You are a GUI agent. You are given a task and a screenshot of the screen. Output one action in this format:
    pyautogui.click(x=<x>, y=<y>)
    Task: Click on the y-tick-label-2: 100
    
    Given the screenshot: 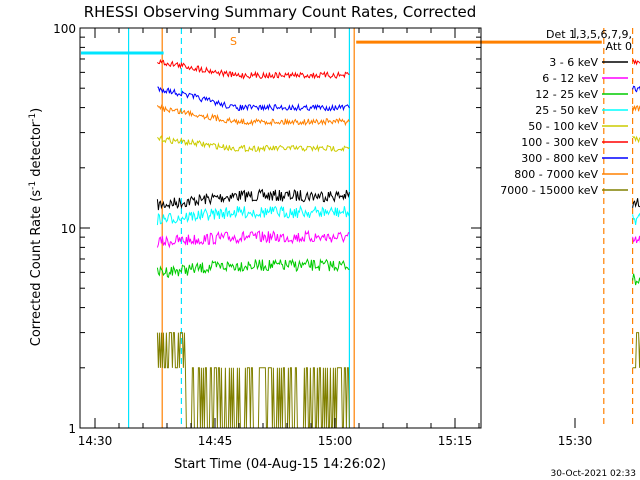 What is the action you would take?
    pyautogui.click(x=64, y=29)
    